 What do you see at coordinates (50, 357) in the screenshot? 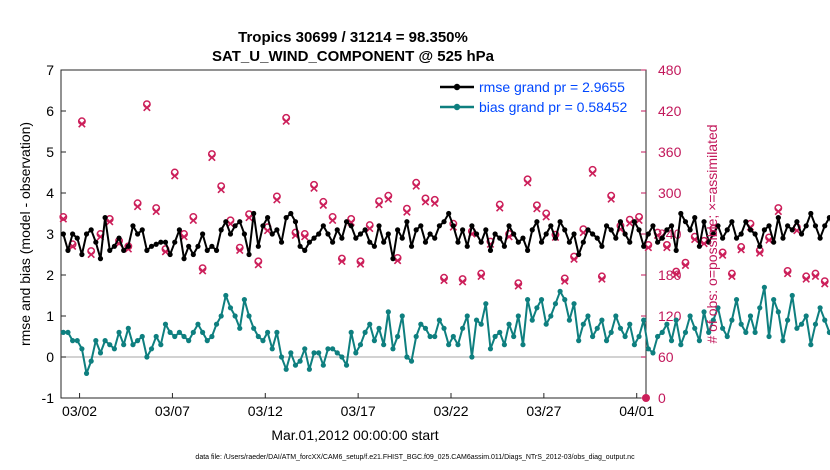
I see `y-left-tick-label: 0` at bounding box center [50, 357].